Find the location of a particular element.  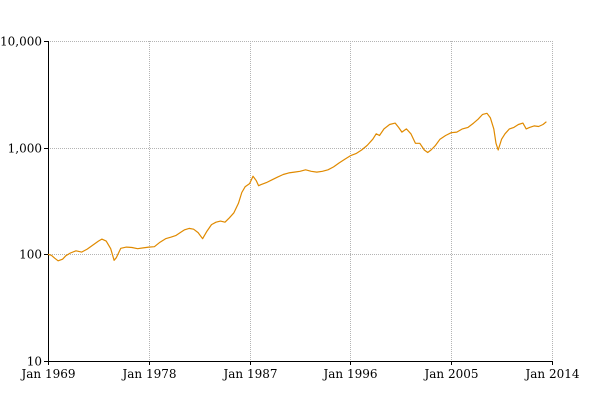

y-tick-label: 1,000 is located at coordinates (25, 149).